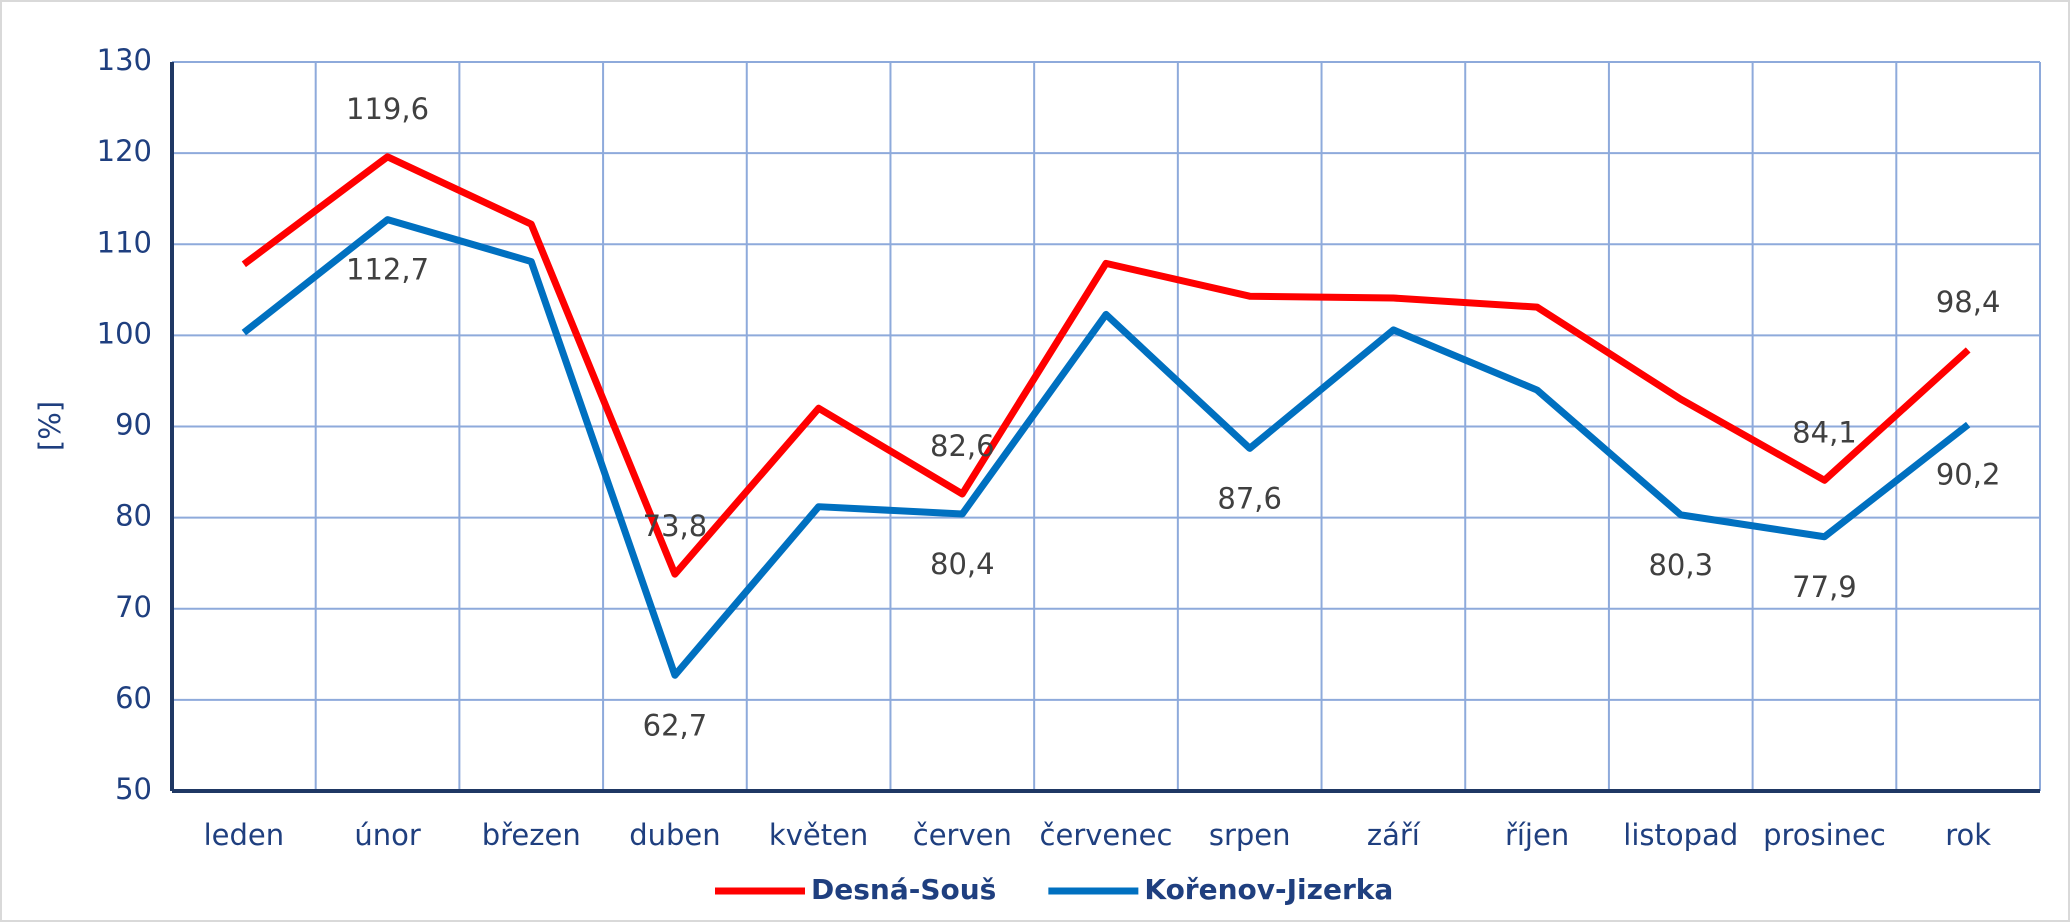 The image size is (2070, 922). I want to click on y-tick-label: 60, so click(133, 698).